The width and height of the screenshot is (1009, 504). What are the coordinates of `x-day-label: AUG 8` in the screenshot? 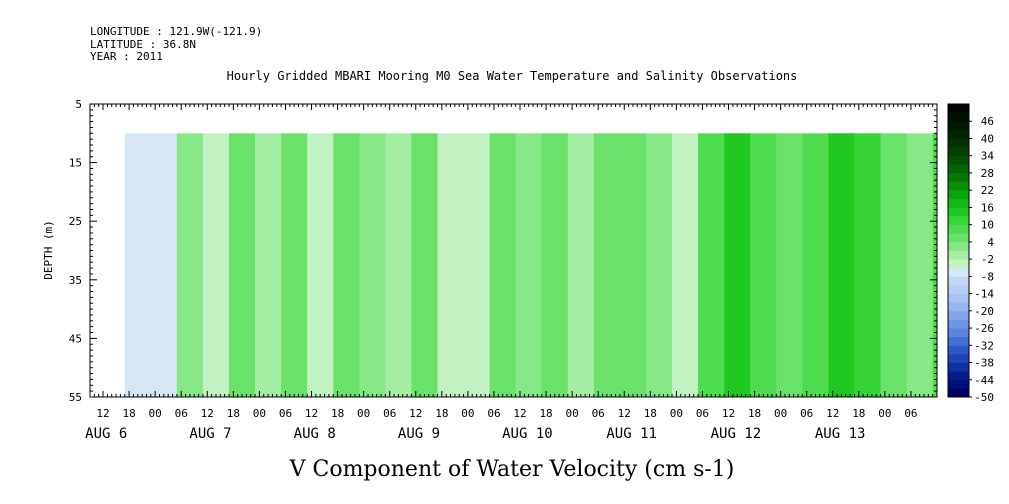 It's located at (315, 434).